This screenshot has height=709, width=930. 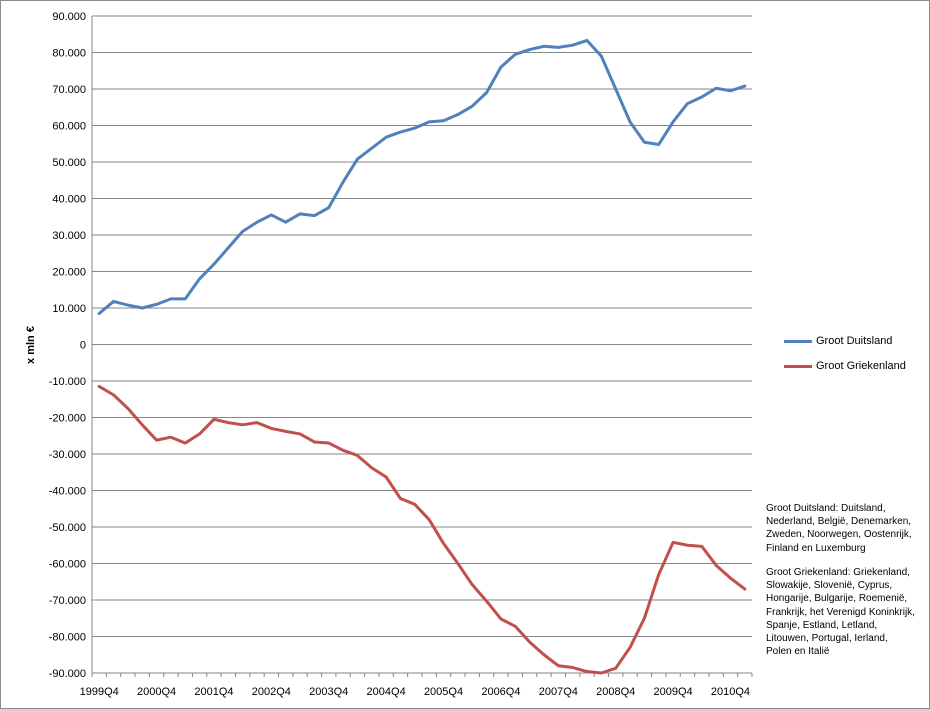 I want to click on y-tick-label: -90.000, so click(x=67, y=674).